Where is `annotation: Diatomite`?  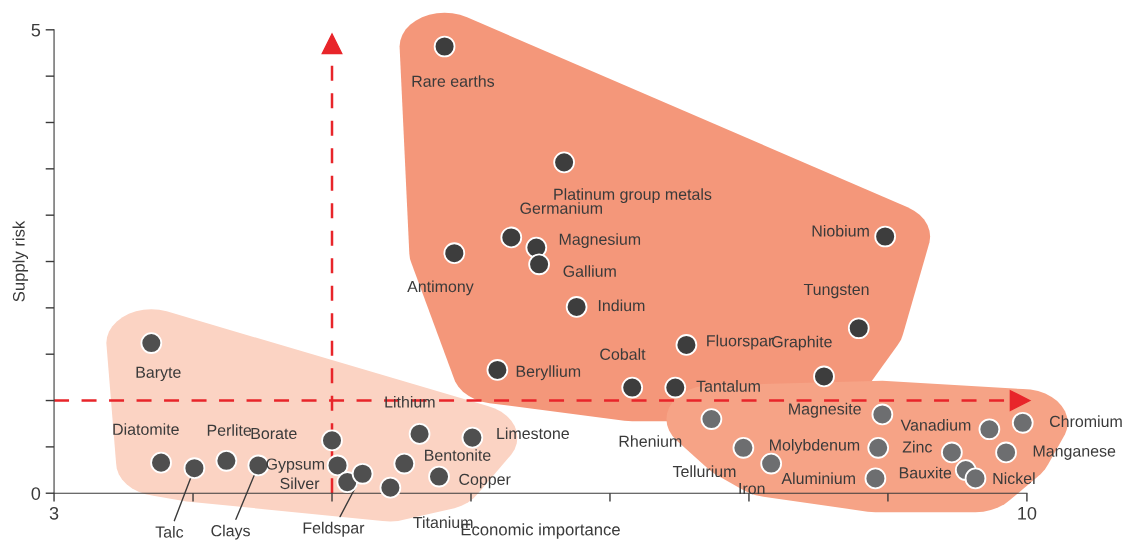 annotation: Diatomite is located at coordinates (146, 429).